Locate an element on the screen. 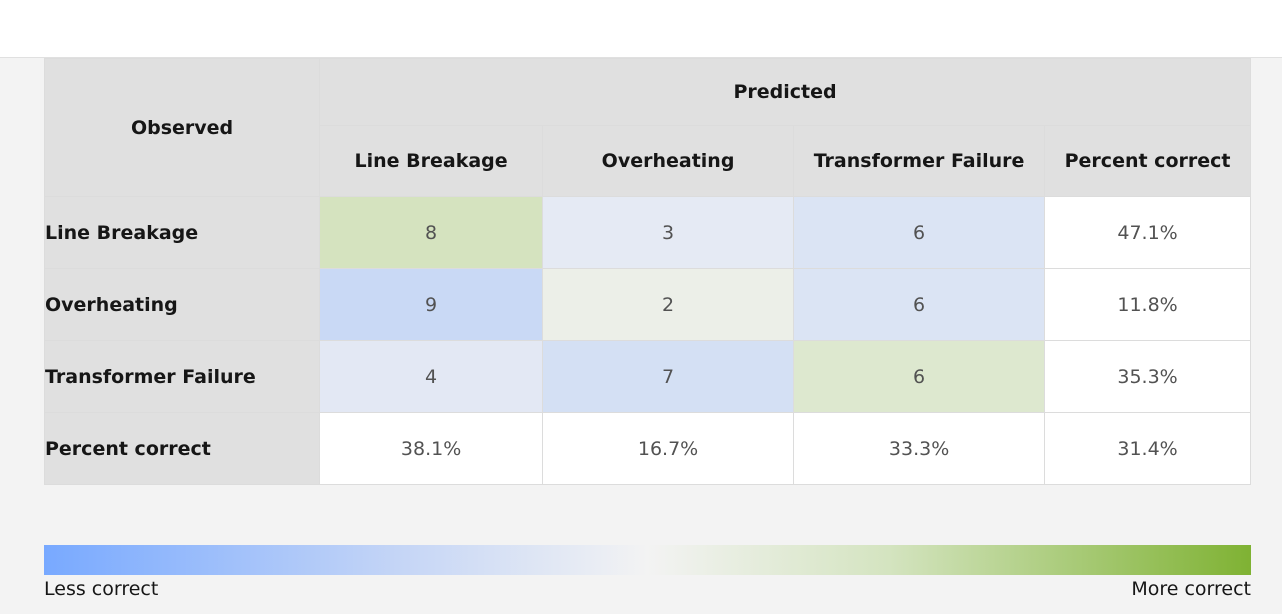 The image size is (1282, 614). row-percent-cell: 47.1% is located at coordinates (1147, 232).